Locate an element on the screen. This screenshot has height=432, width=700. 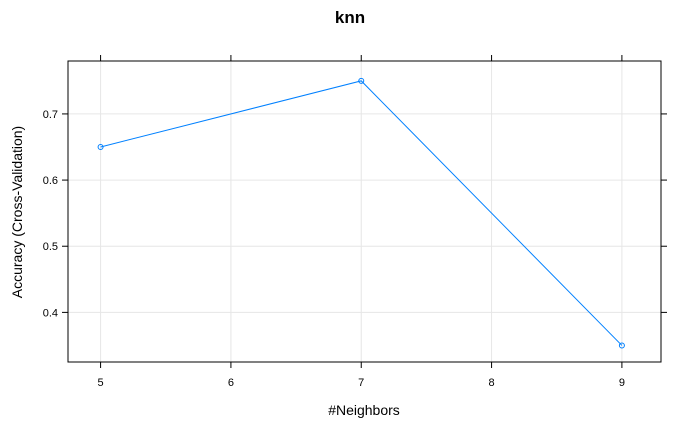
y-tick-label: 0.4 is located at coordinates (50, 313).